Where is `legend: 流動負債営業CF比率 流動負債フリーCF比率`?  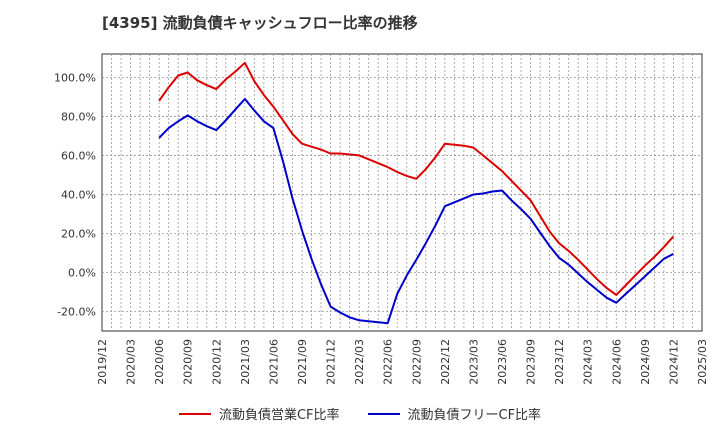
legend: 流動負債営業CF比率 流動負債フリーCF比率 is located at coordinates (360, 413).